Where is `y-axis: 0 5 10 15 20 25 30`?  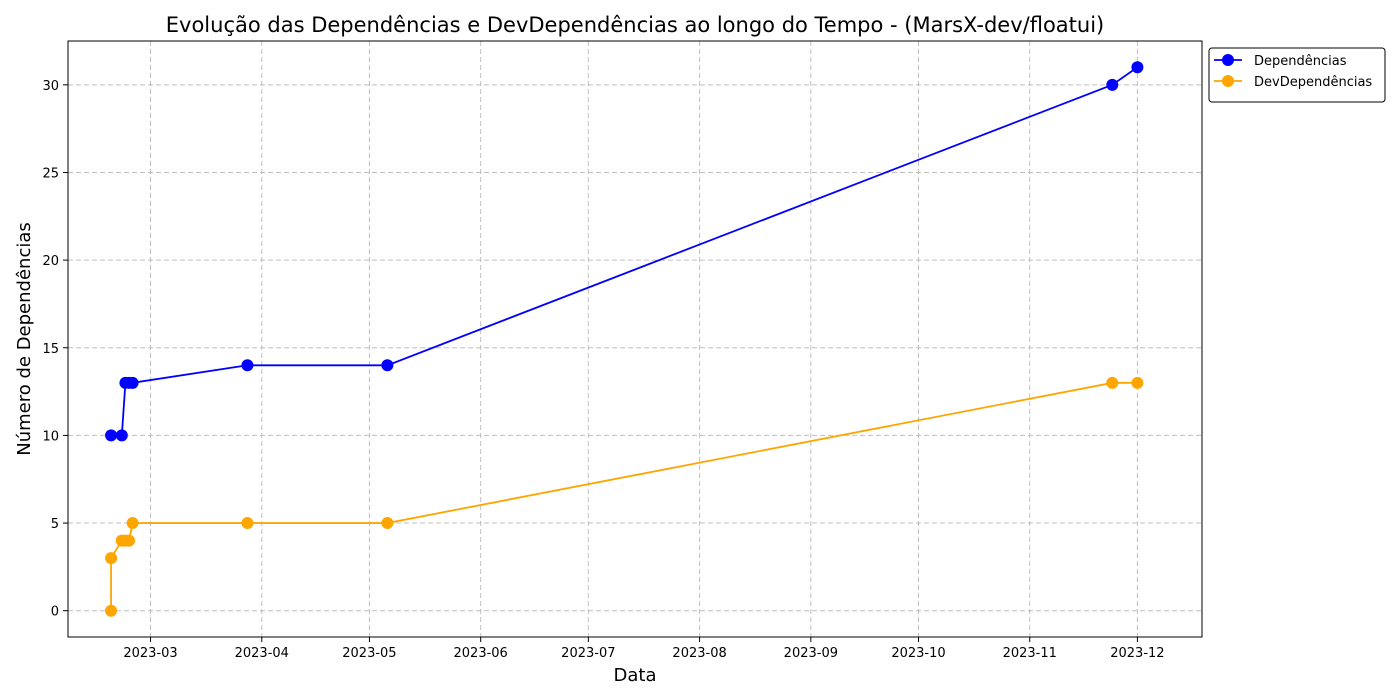 y-axis: 0 5 10 15 20 25 30 is located at coordinates (55, 349).